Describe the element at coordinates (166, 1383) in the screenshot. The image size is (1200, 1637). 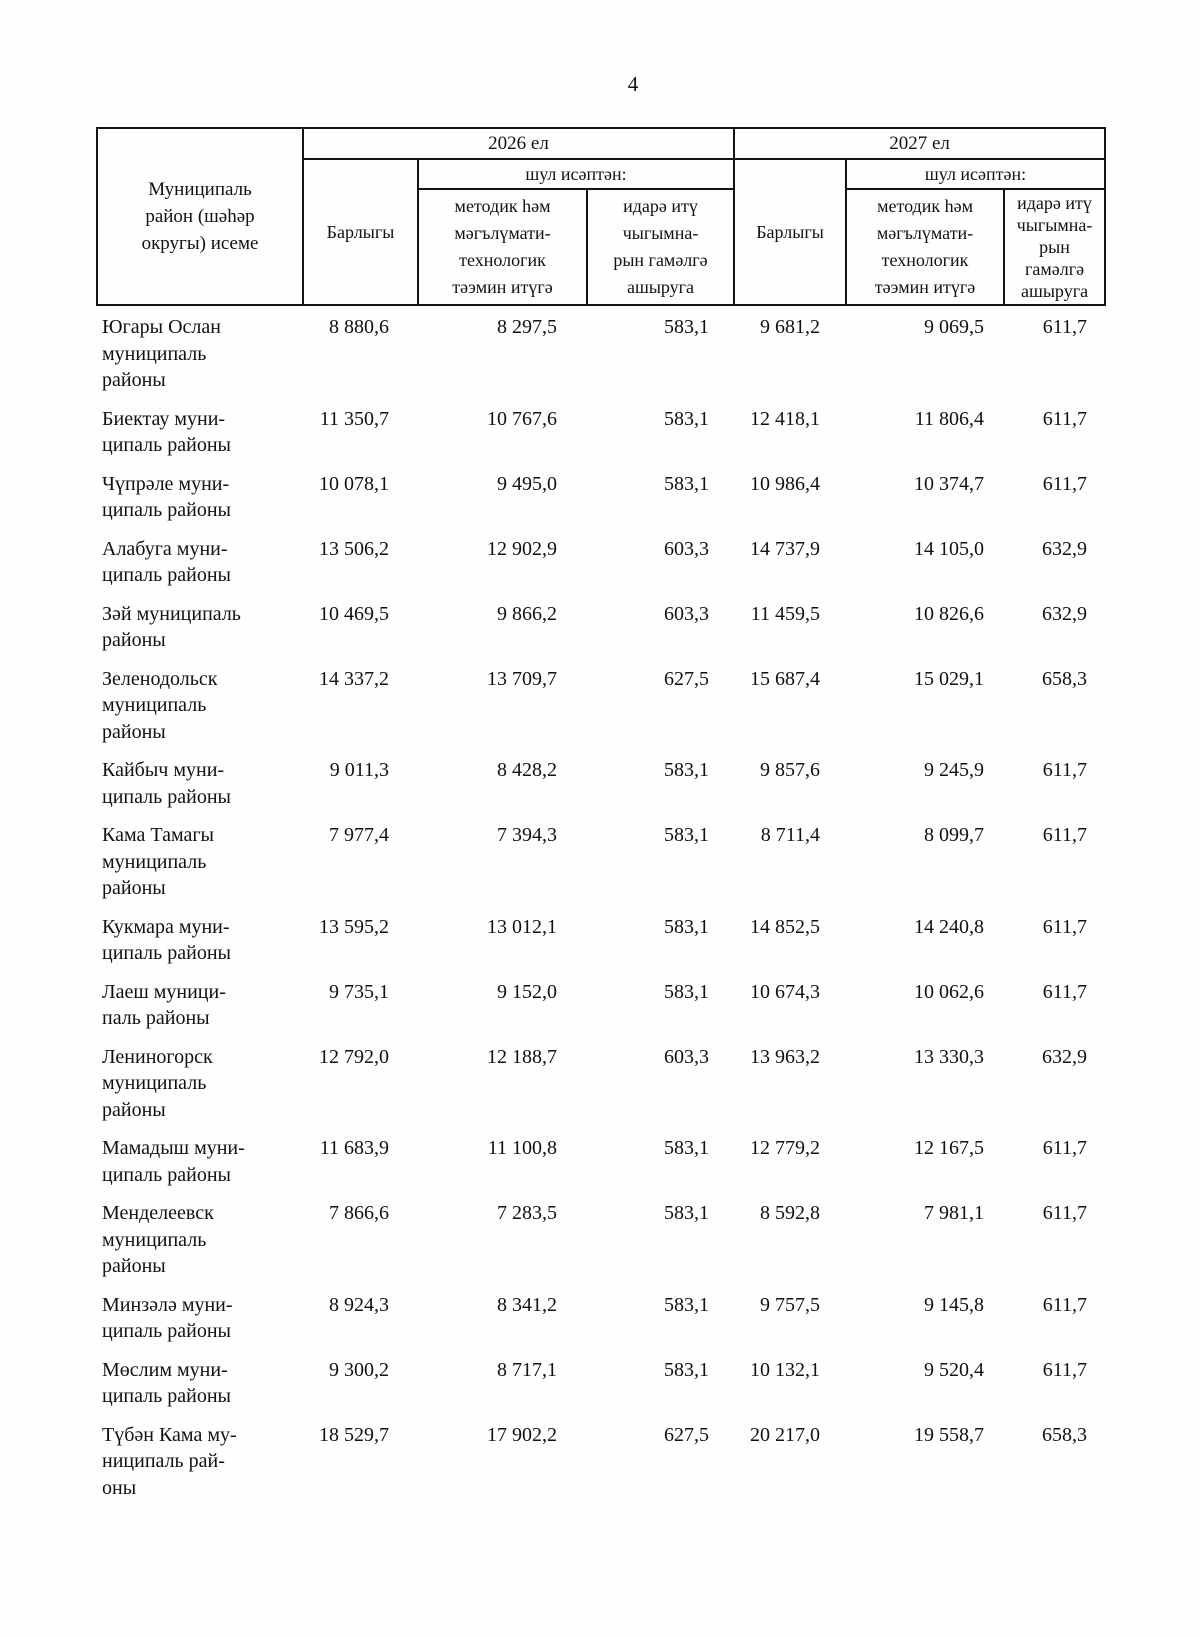
I see `district-name: Мөслим муни- ципаль районы` at that location.